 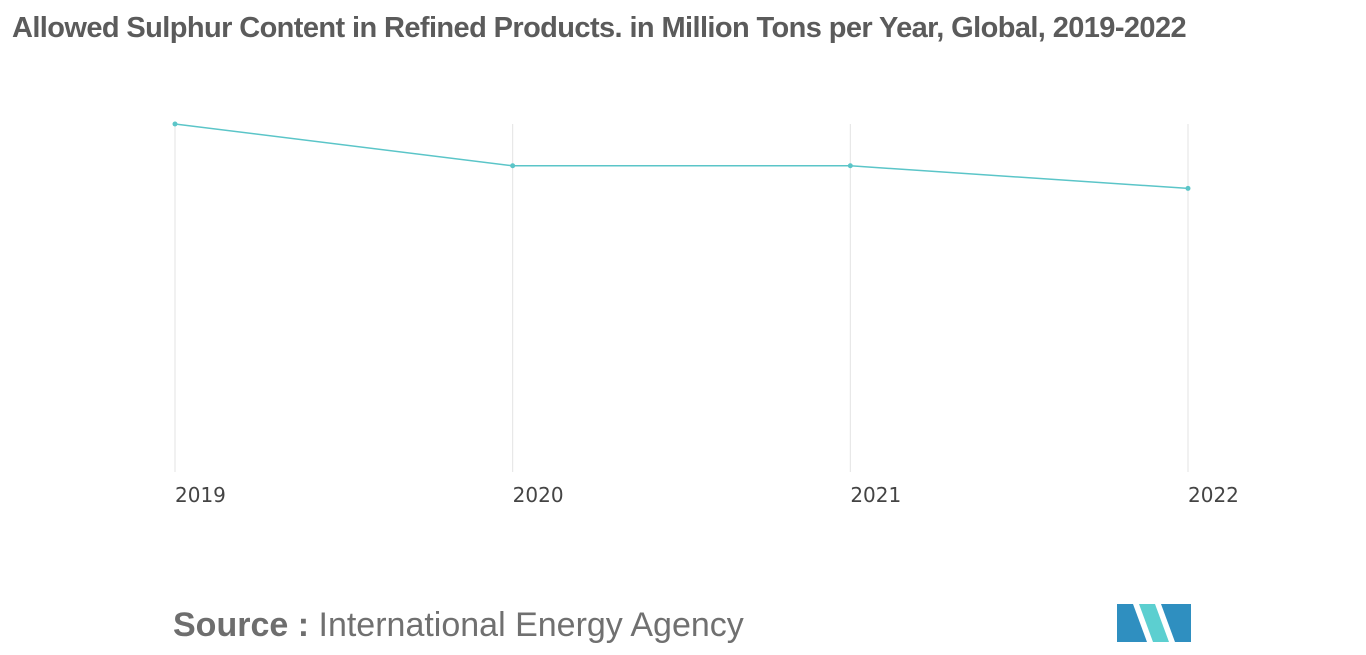 I want to click on logo-shape-mid, so click(x=1154, y=623).